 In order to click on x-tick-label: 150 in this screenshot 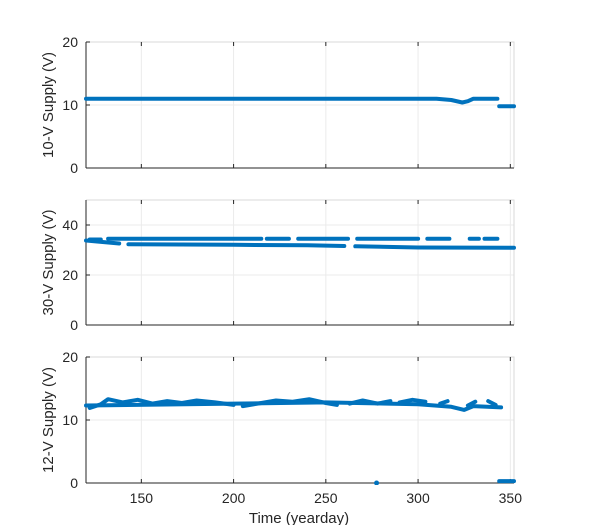, I will do `click(142, 498)`.